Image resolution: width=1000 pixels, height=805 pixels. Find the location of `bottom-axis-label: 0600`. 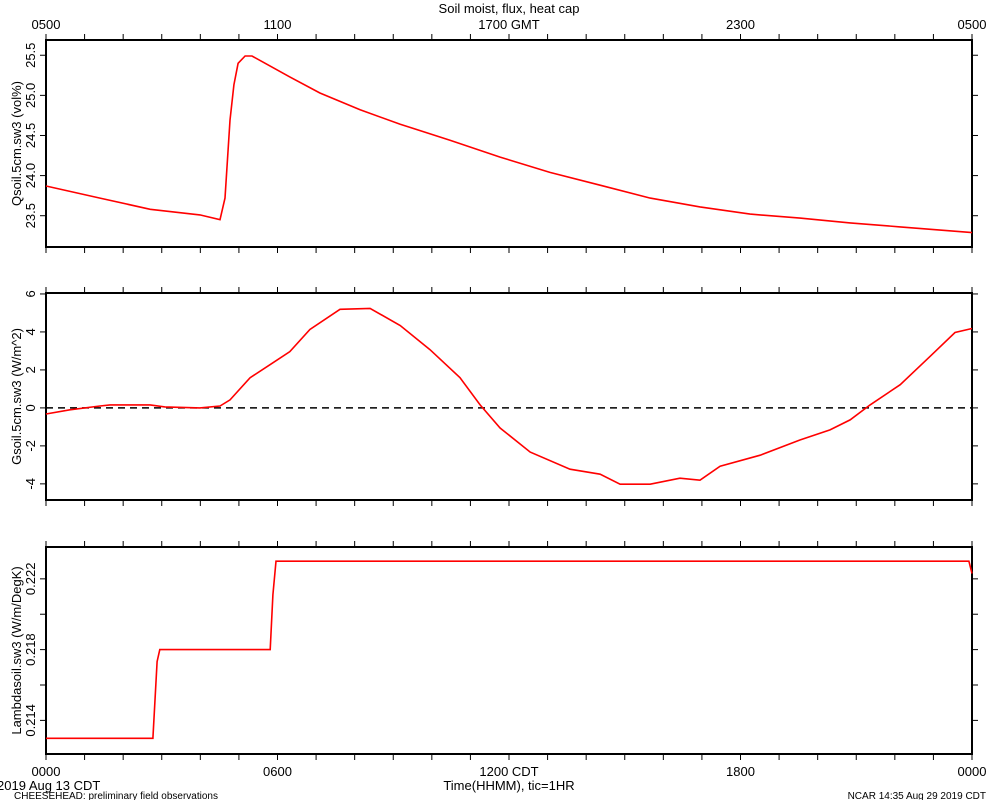

bottom-axis-label: 0600 is located at coordinates (277, 771).